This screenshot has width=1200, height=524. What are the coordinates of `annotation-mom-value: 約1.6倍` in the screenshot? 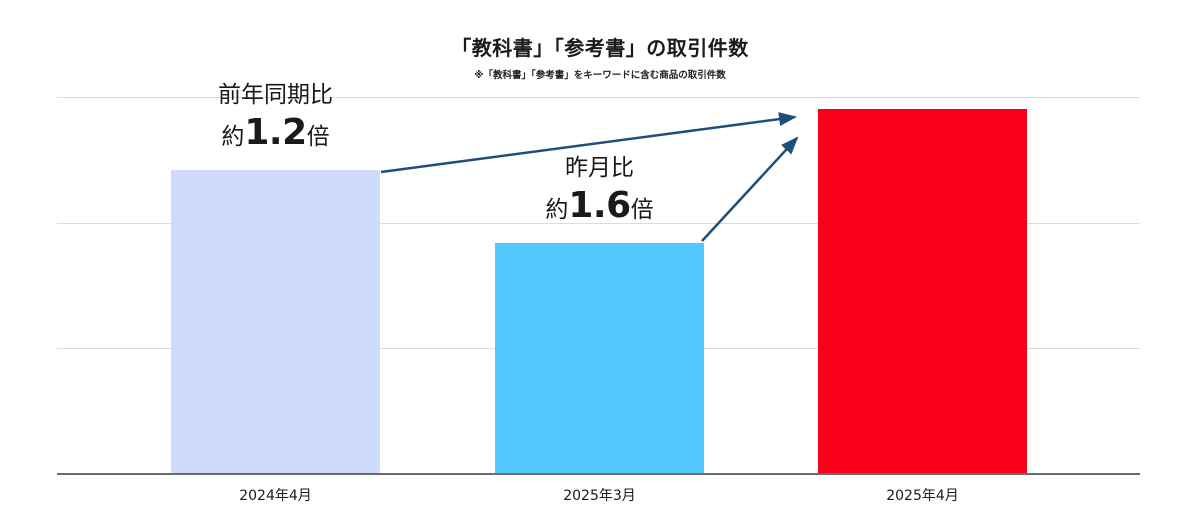 It's located at (599, 208).